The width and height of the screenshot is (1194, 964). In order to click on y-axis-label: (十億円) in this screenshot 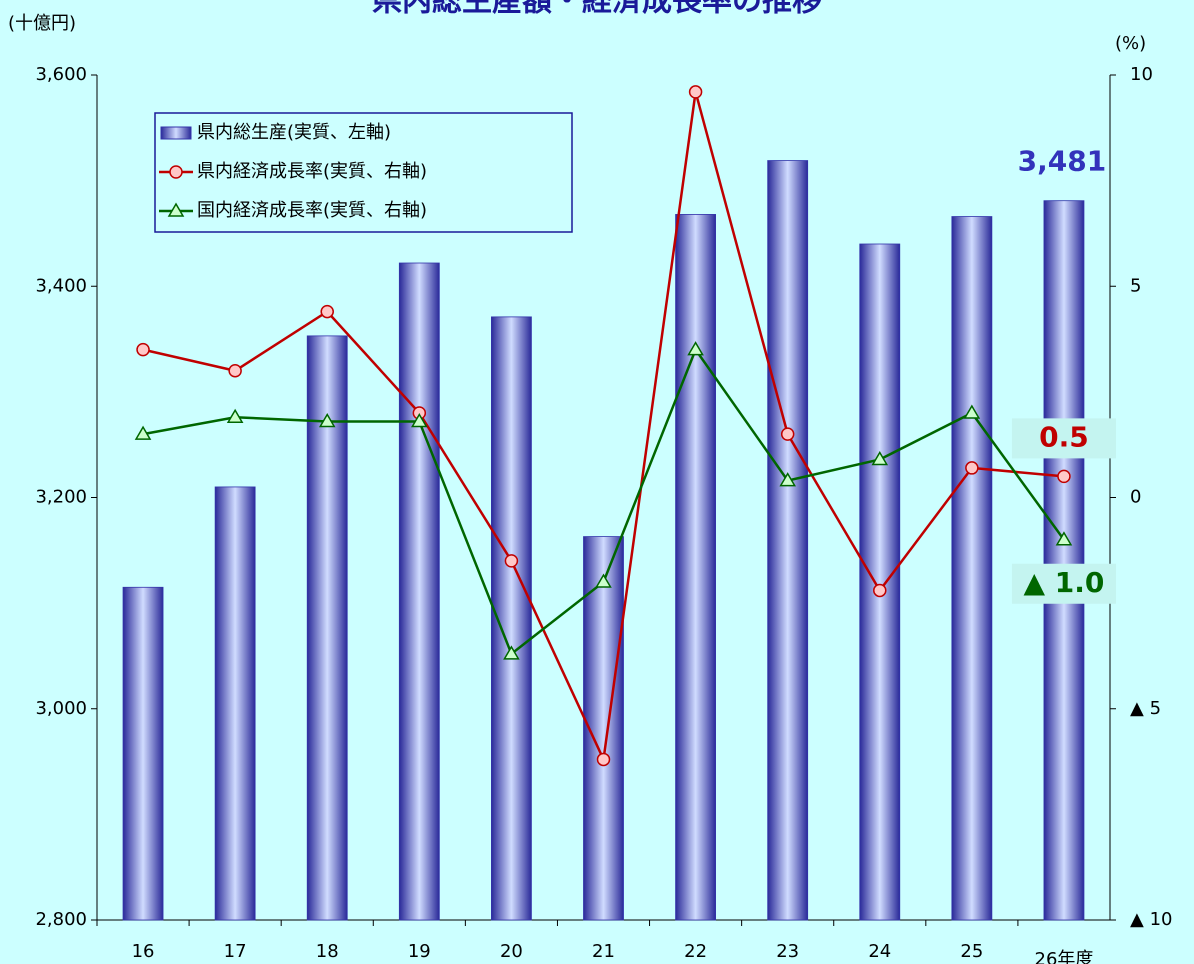, I will do `click(42, 23)`.